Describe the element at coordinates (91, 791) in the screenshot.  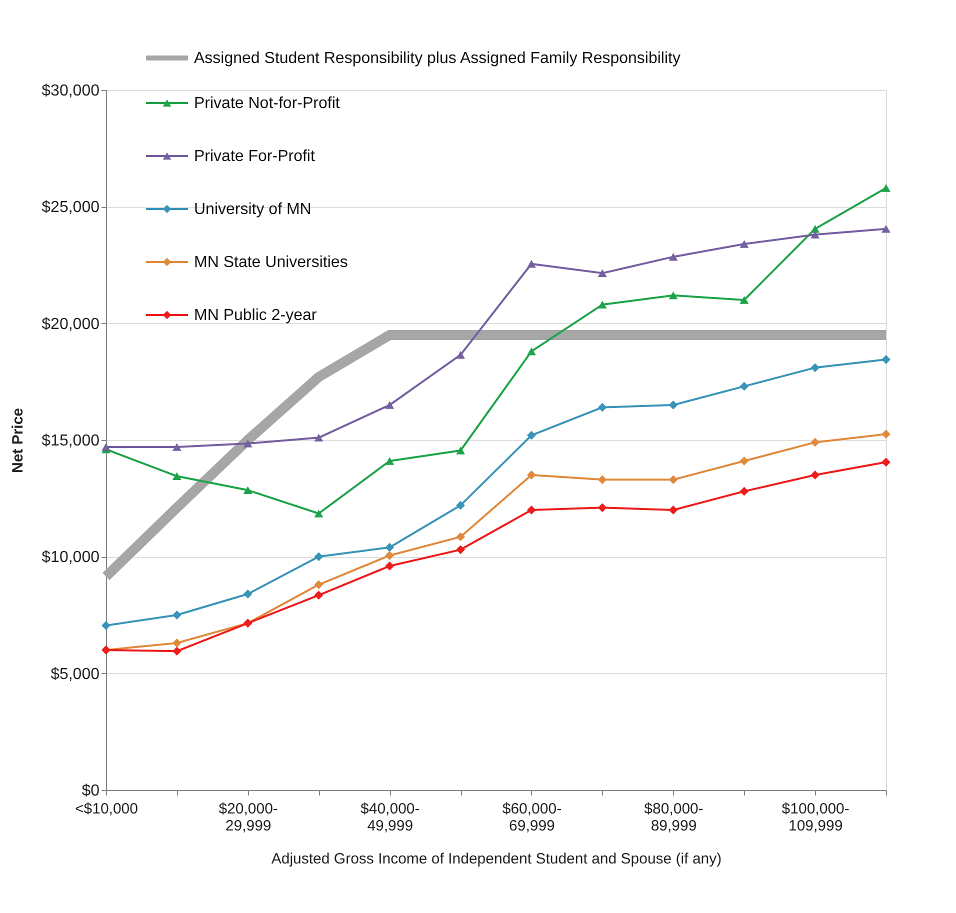
I see `y-tick-label: $0` at that location.